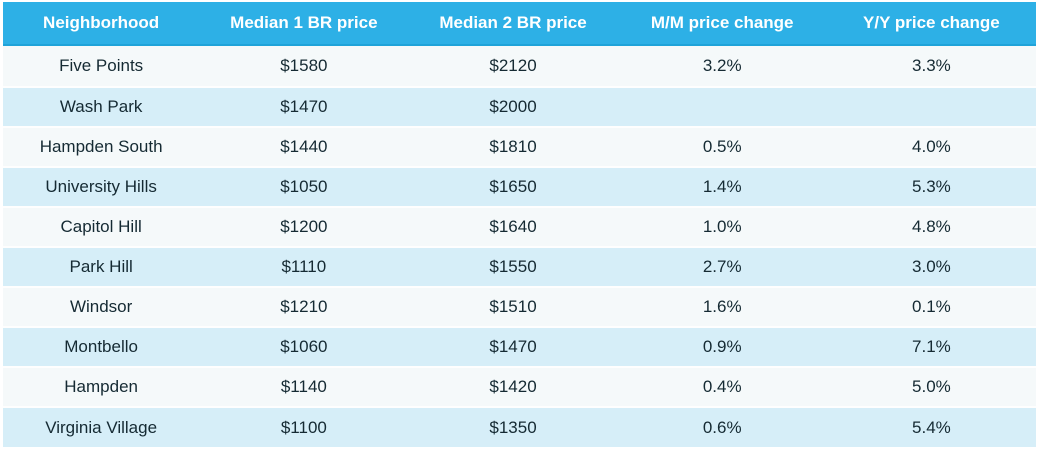 This screenshot has height=471, width=1040. Describe the element at coordinates (931, 106) in the screenshot. I see `yy-price-change-cell` at that location.